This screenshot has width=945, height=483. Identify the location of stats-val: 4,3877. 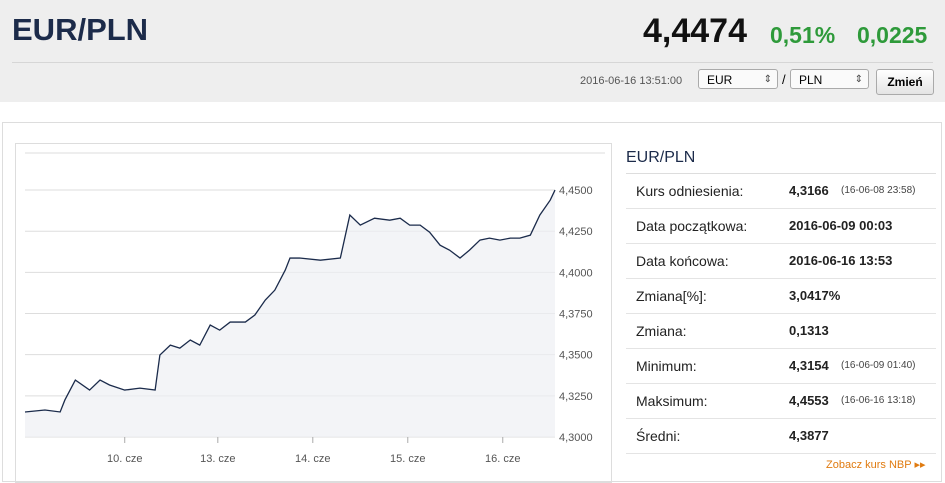
(809, 435).